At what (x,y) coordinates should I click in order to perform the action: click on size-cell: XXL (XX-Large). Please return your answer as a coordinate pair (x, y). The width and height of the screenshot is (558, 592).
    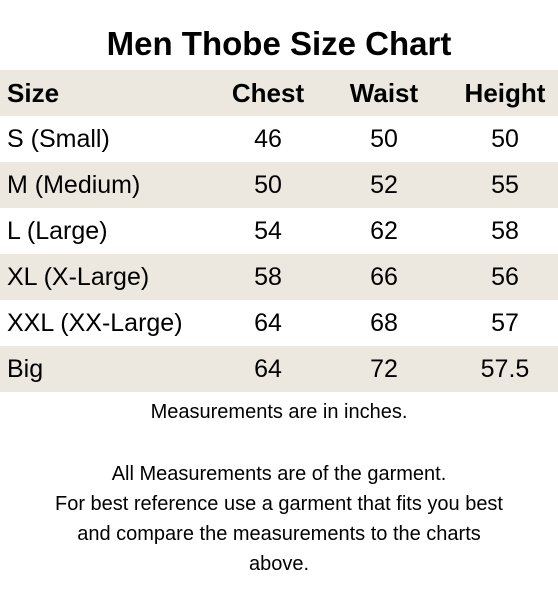
    Looking at the image, I should click on (95, 323).